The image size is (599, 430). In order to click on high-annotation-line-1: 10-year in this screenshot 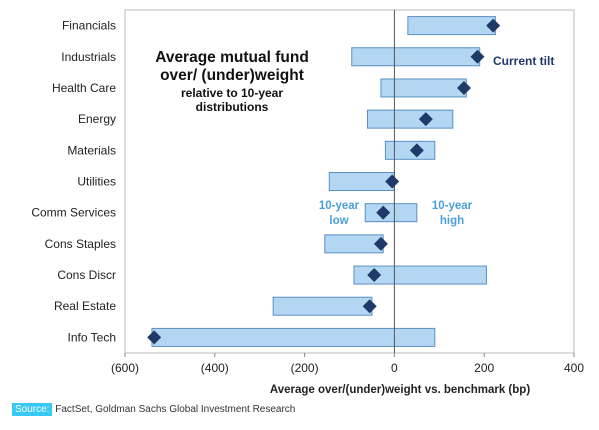, I will do `click(452, 206)`.